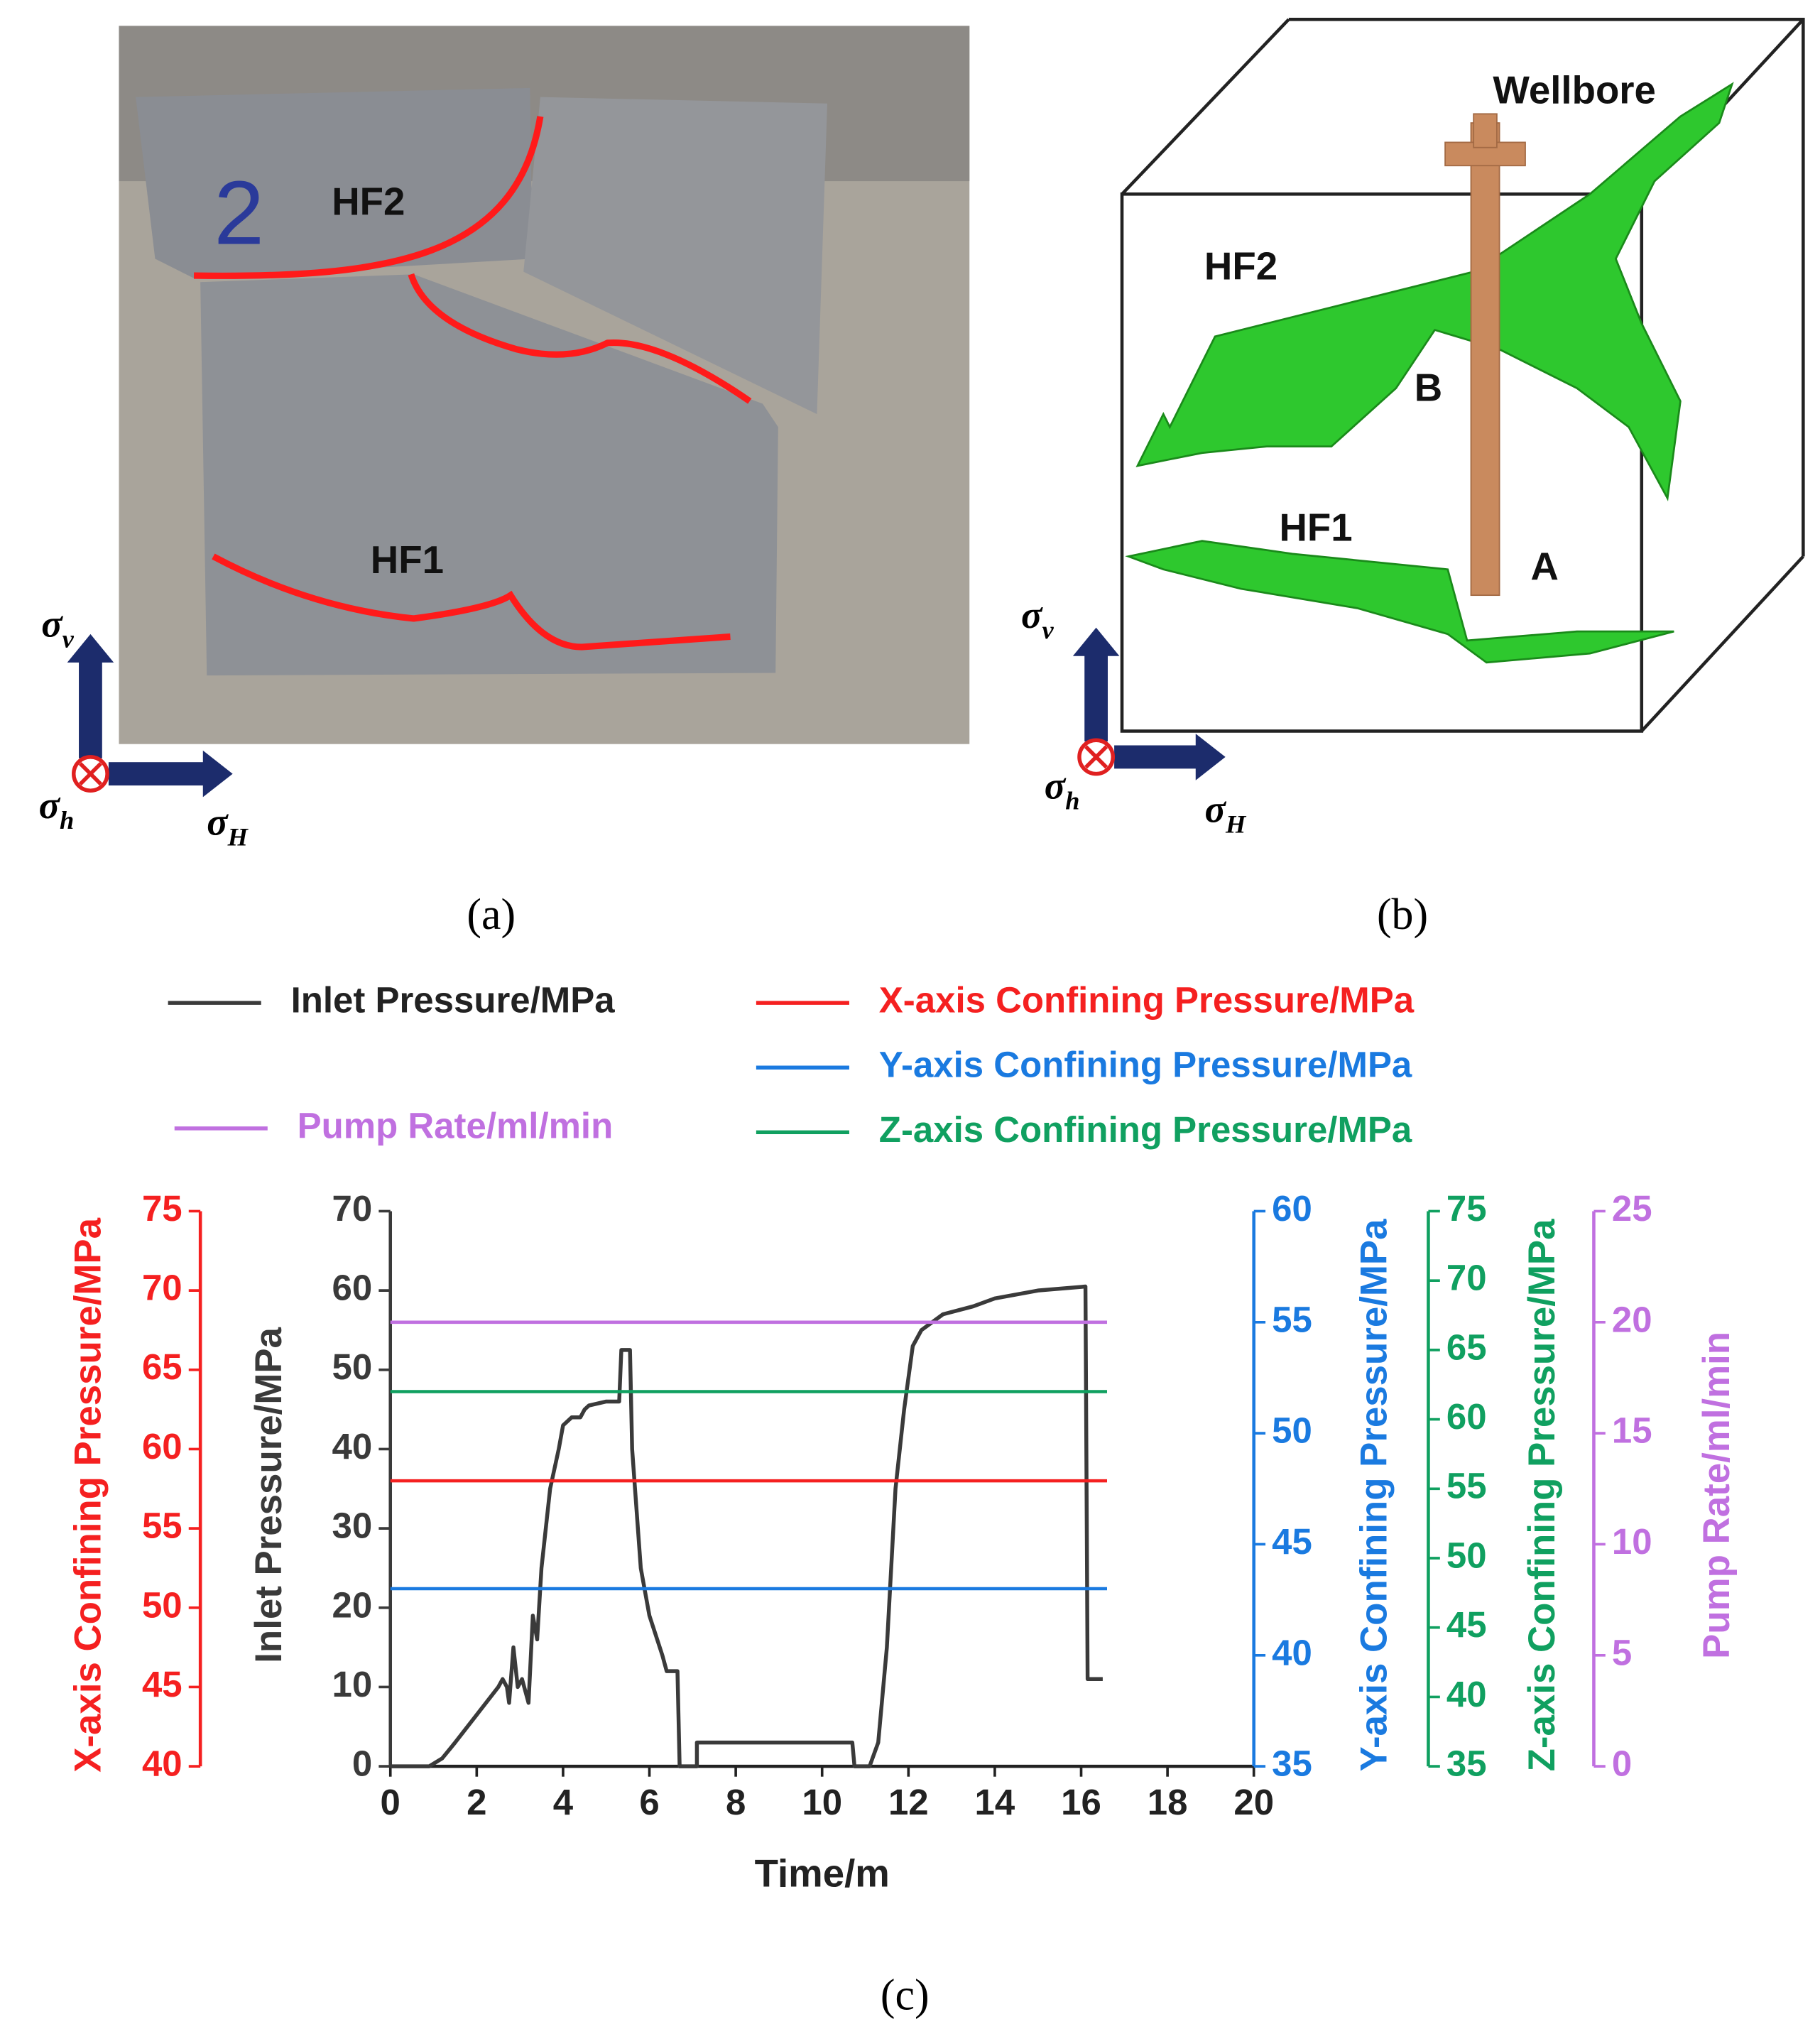 This screenshot has height=2029, width=1820. Describe the element at coordinates (1632, 1430) in the screenshot. I see `y-tick-label: 15` at that location.